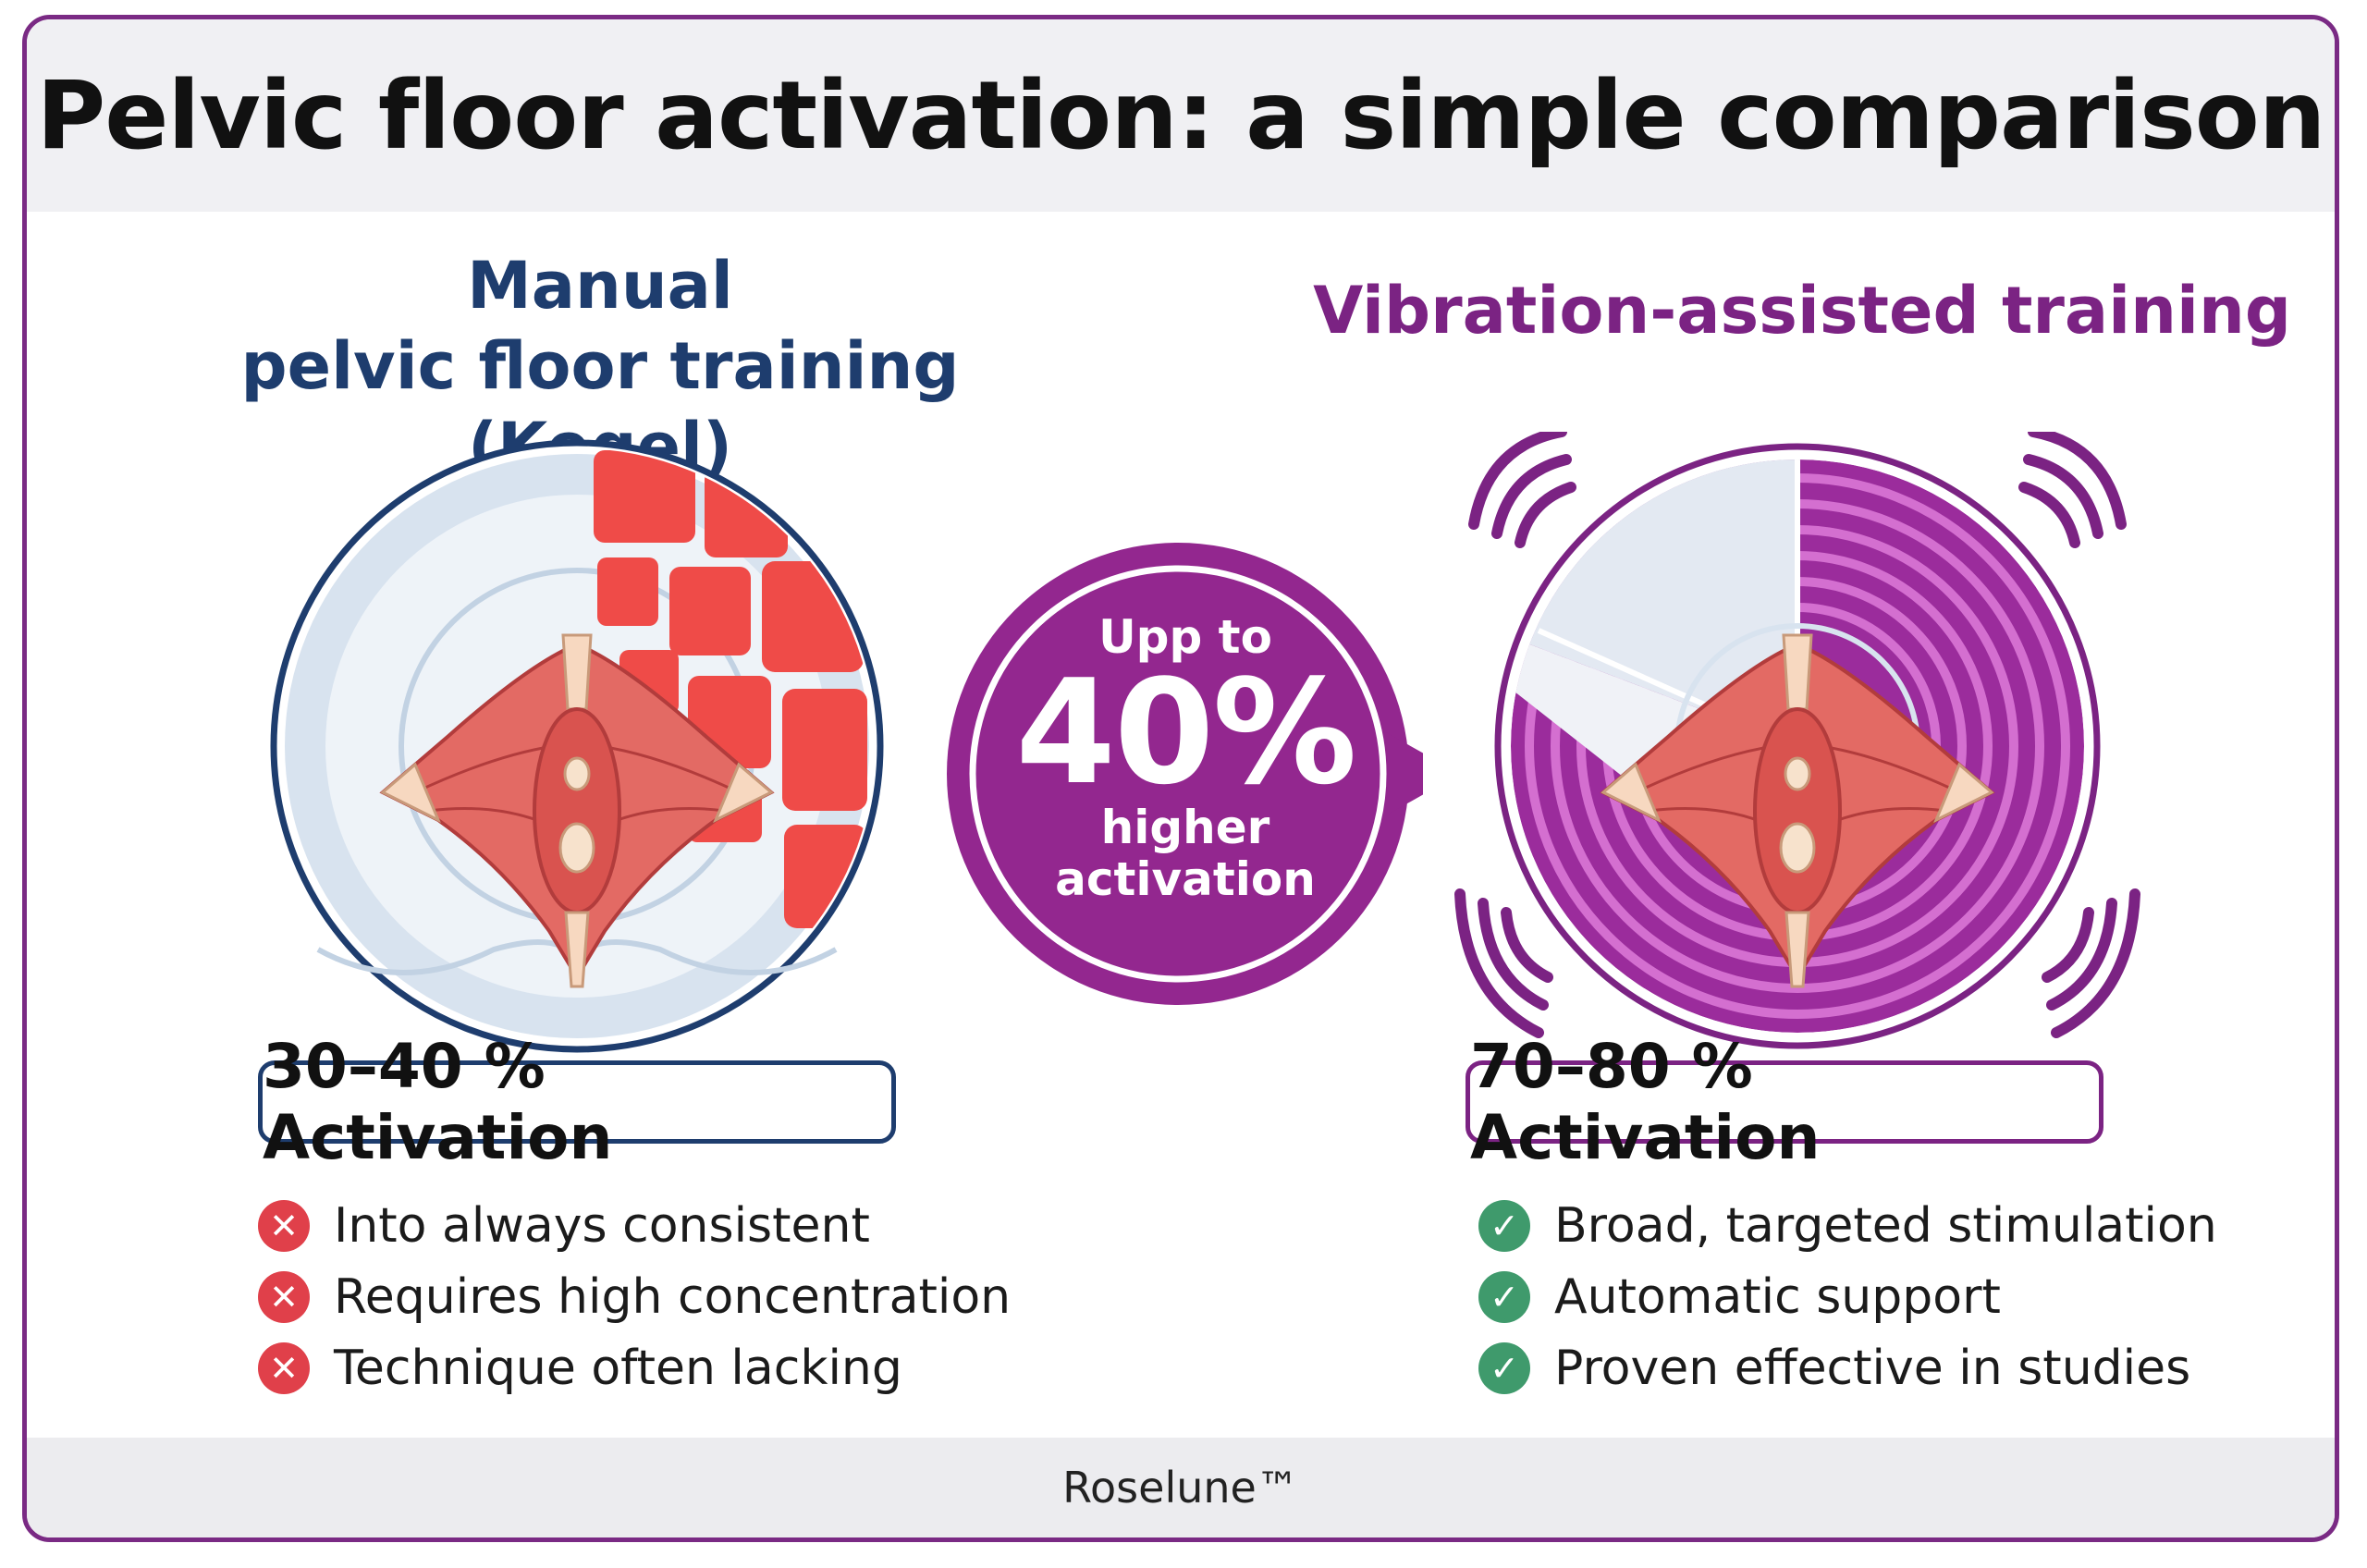 The width and height of the screenshot is (2367, 1568). I want to click on vibration-activation-diagram, so click(1797, 740).